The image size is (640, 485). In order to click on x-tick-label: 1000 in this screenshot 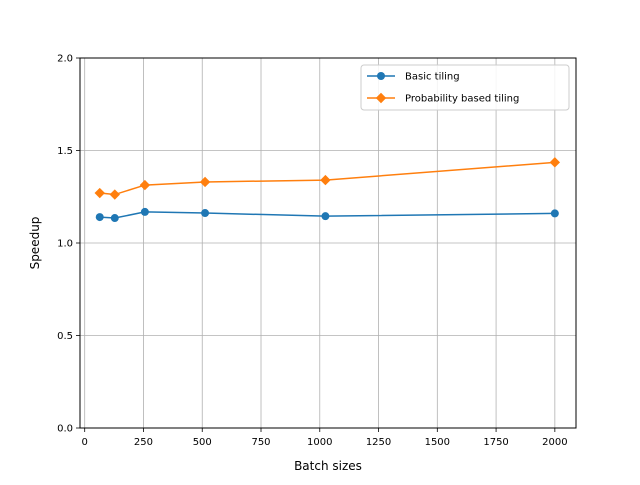, I will do `click(319, 442)`.